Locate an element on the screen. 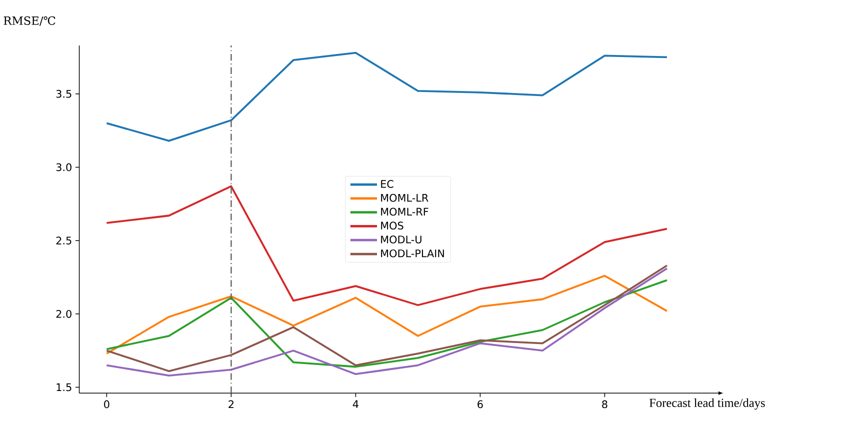 The width and height of the screenshot is (864, 431). x-tick-label: 4 is located at coordinates (355, 404).